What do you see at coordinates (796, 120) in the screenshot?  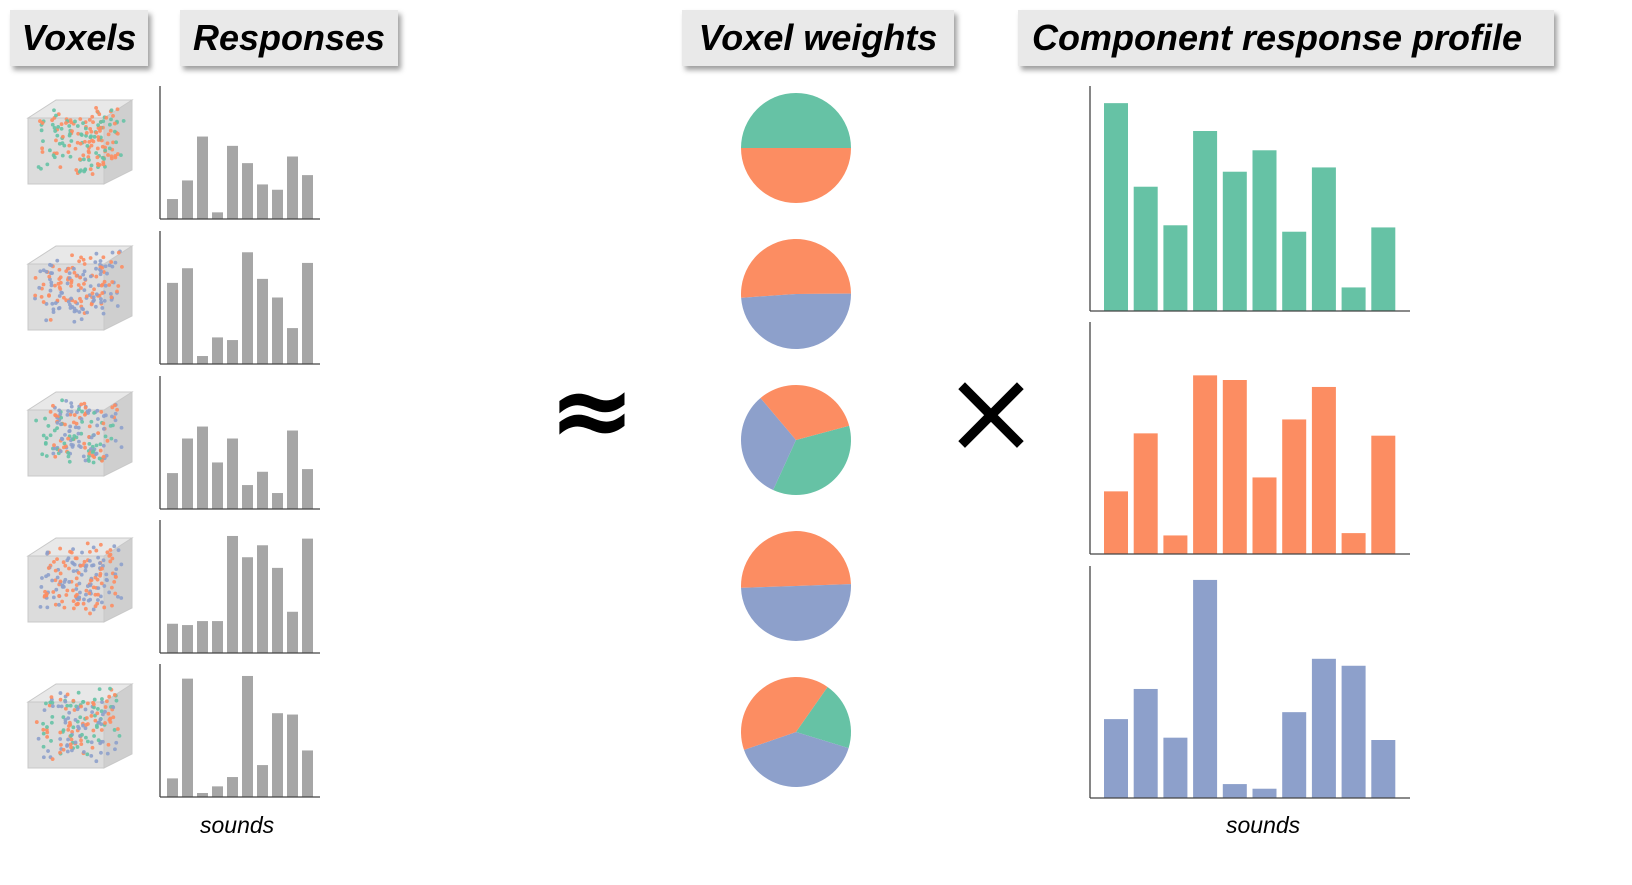 I see `pie-slice-green` at bounding box center [796, 120].